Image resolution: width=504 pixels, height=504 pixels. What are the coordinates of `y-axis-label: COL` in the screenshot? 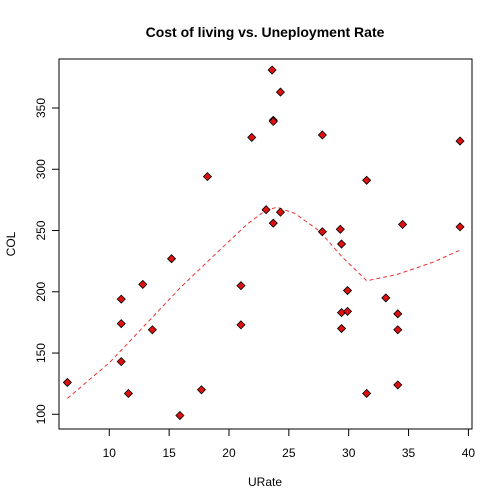 It's located at (11, 243).